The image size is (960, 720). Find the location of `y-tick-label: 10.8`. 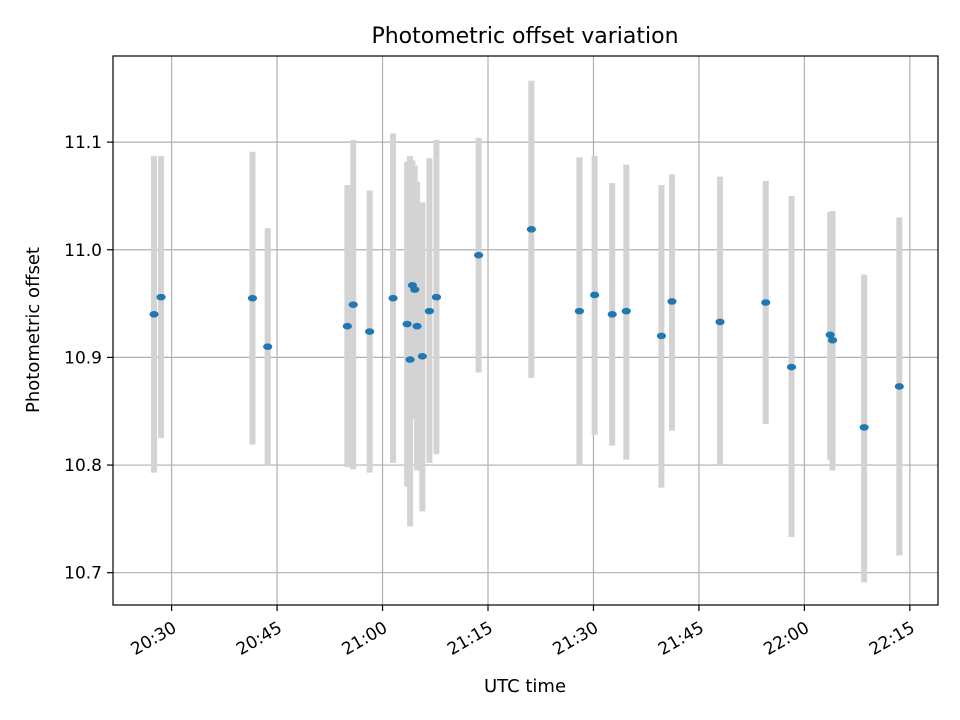

y-tick-label: 10.8 is located at coordinates (83, 466).